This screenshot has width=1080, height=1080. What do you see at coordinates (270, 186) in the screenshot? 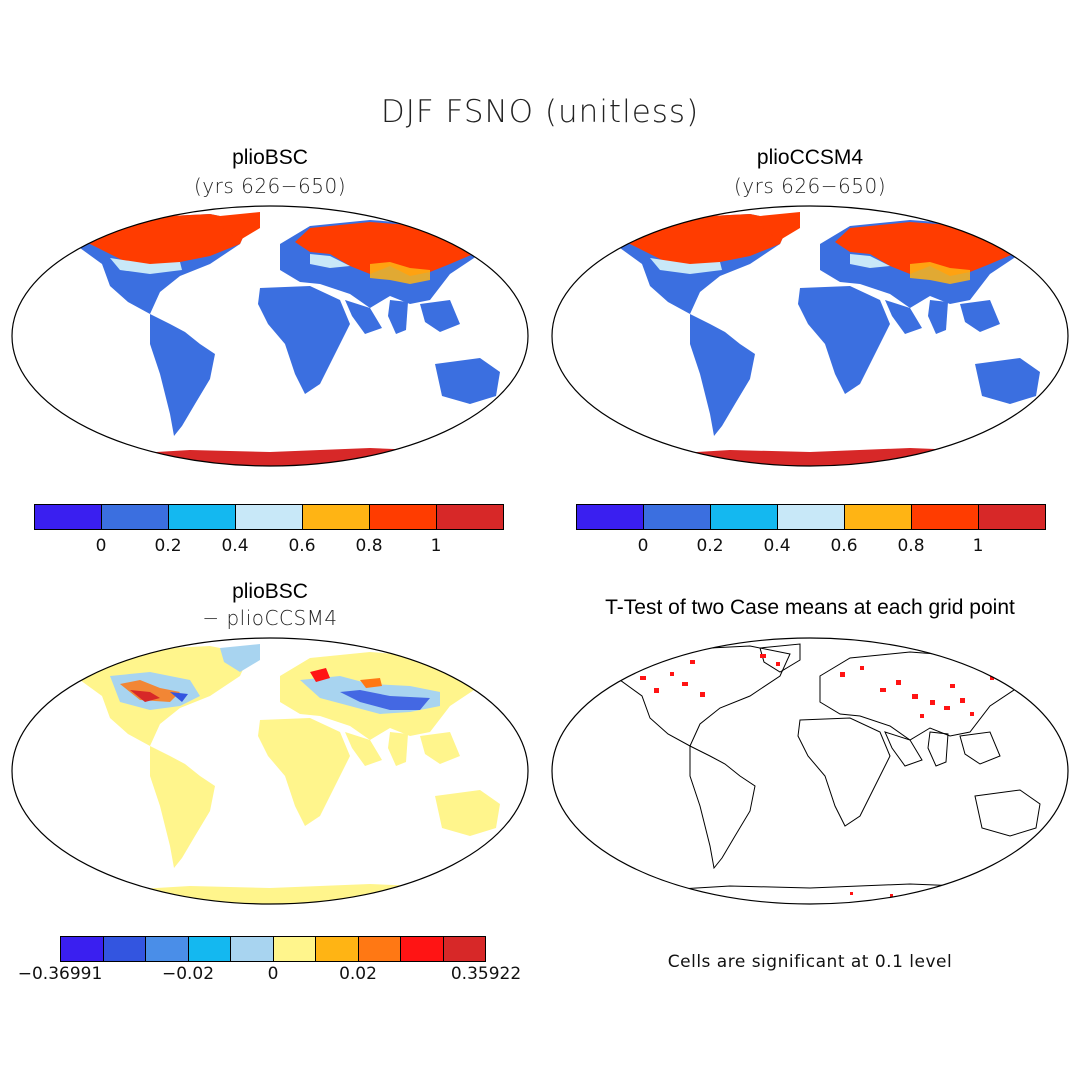
I see `panel-subtitle-top-left: (yrs 626−650)` at bounding box center [270, 186].